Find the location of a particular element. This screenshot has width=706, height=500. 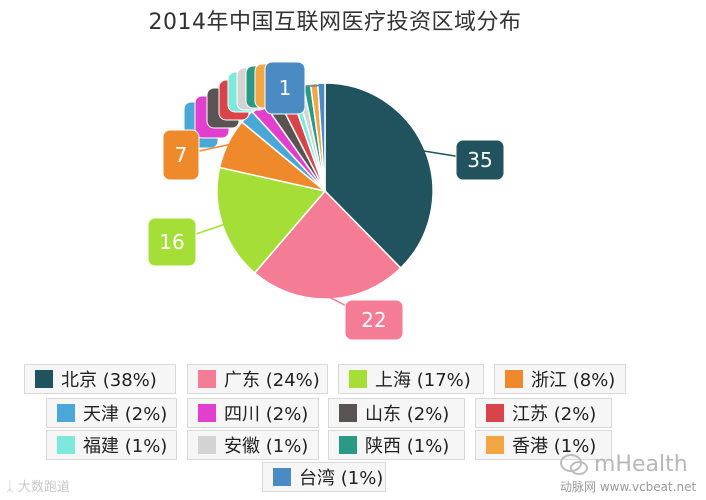

legend-item-6: 山东 (2%) is located at coordinates (396, 413).